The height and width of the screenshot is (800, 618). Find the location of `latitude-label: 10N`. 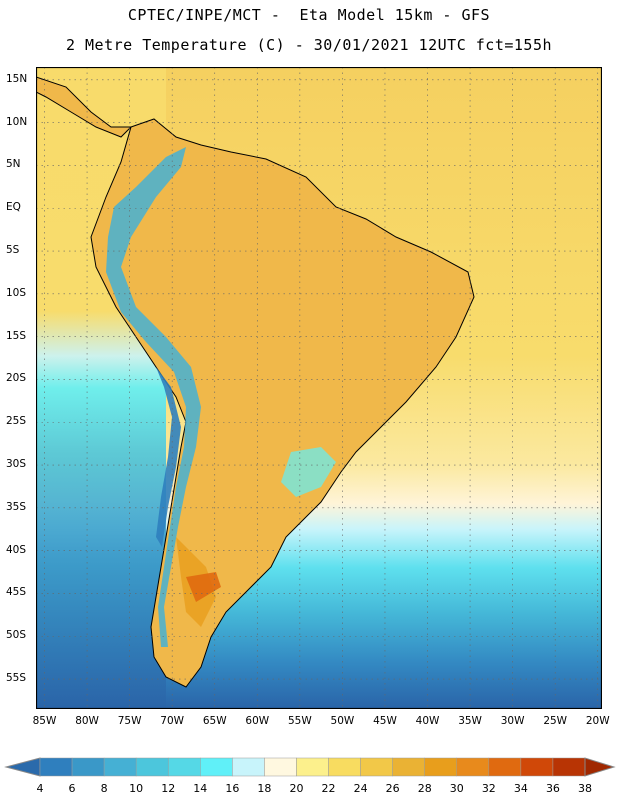

latitude-label: 10N is located at coordinates (17, 121).